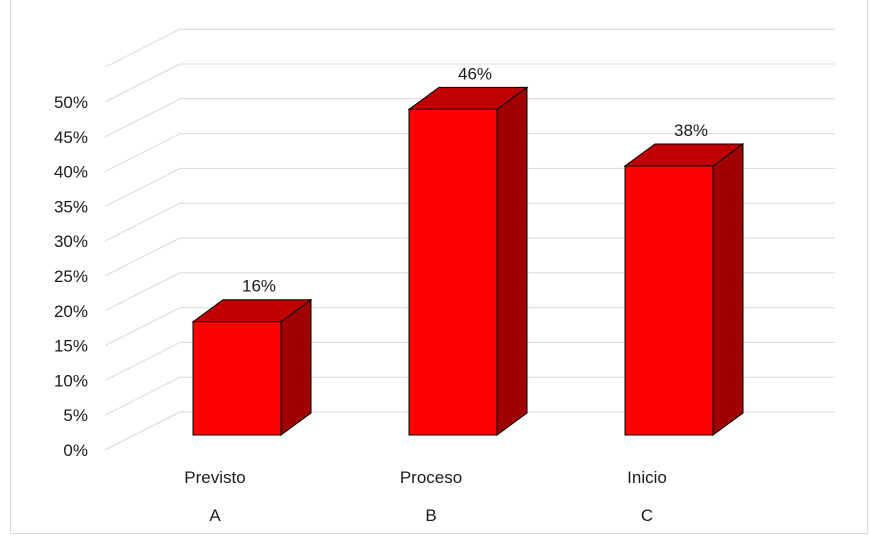 The height and width of the screenshot is (536, 870). Describe the element at coordinates (71, 241) in the screenshot. I see `y-tick-label: 30%` at that location.